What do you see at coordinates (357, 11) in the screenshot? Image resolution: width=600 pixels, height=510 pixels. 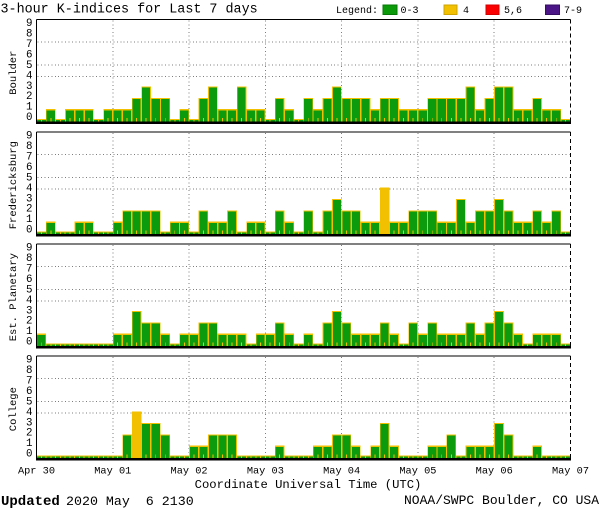 I see `svg-text: Legend:` at bounding box center [357, 11].